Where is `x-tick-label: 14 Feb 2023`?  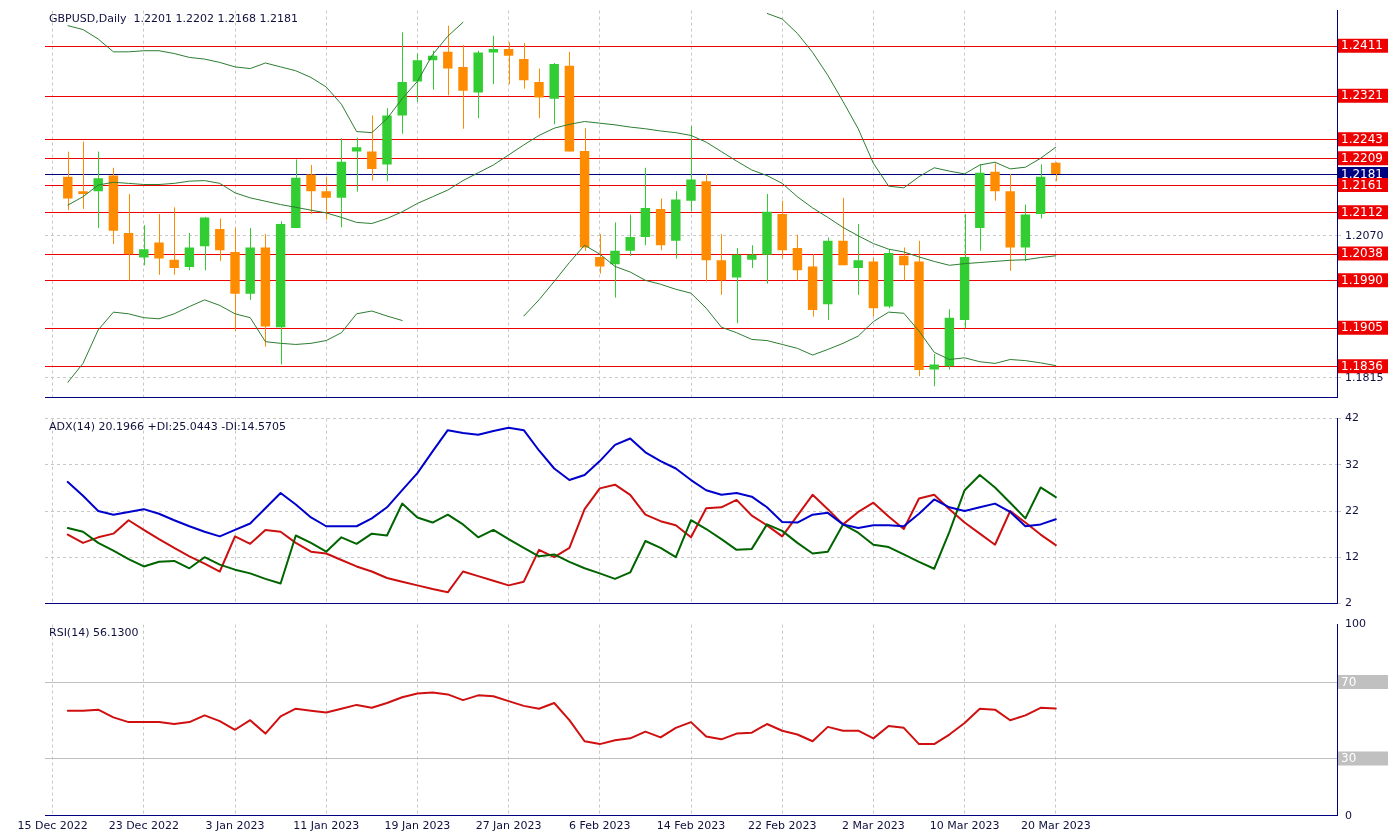 x-tick-label: 14 Feb 2023 is located at coordinates (691, 826).